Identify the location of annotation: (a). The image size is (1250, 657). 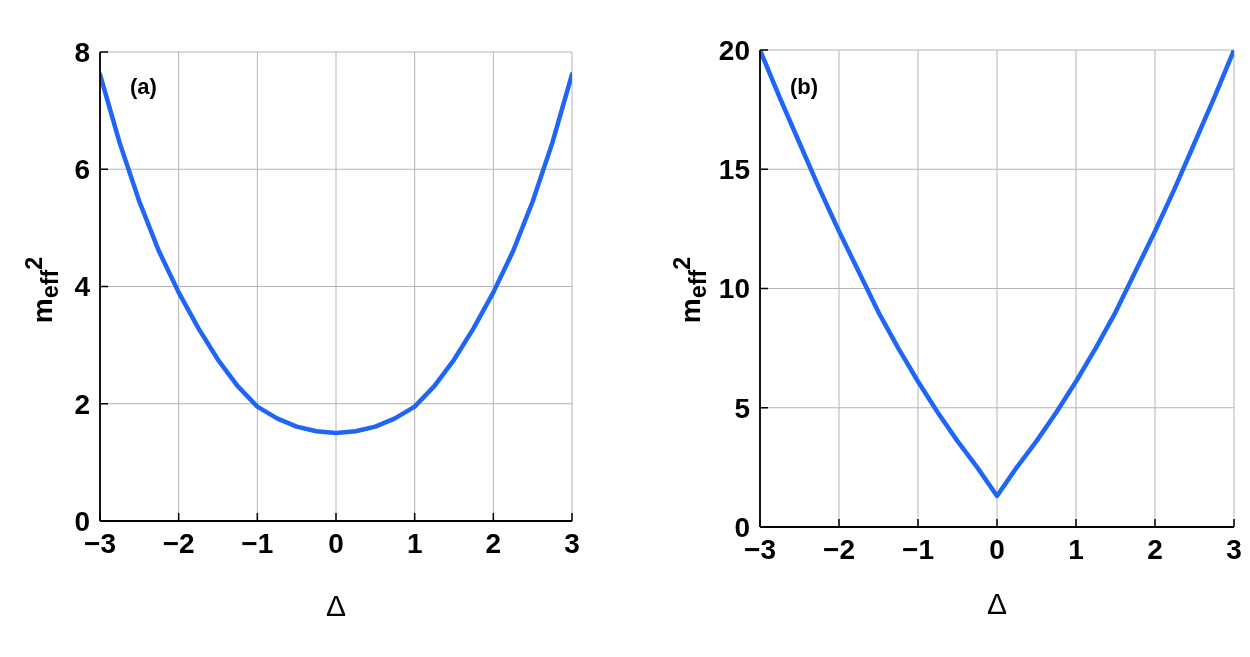
(143, 87).